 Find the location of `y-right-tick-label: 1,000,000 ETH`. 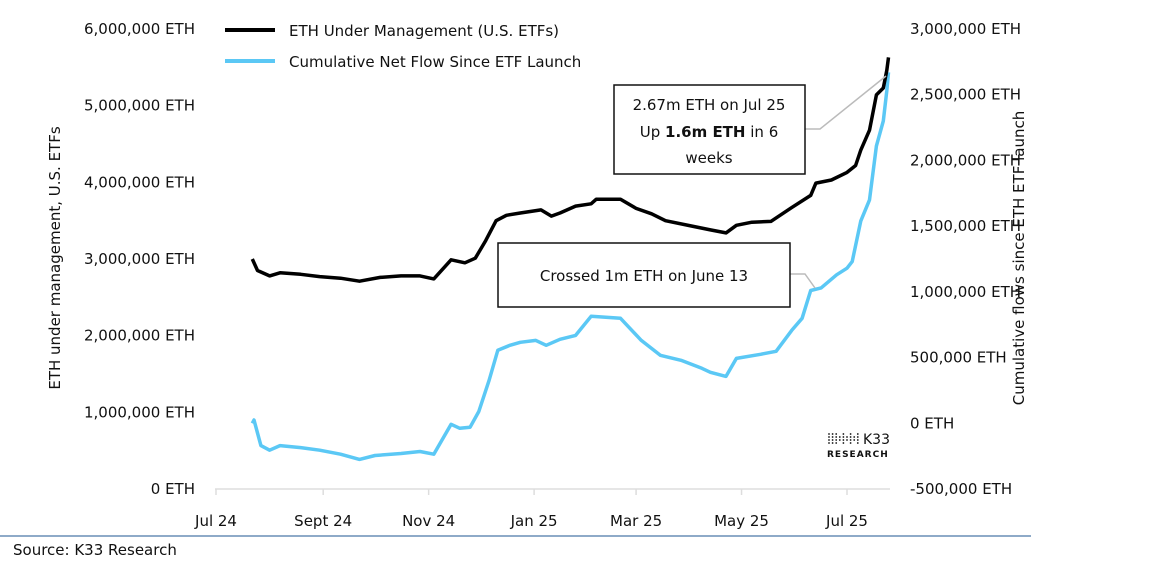

y-right-tick-label: 1,000,000 ETH is located at coordinates (965, 292).